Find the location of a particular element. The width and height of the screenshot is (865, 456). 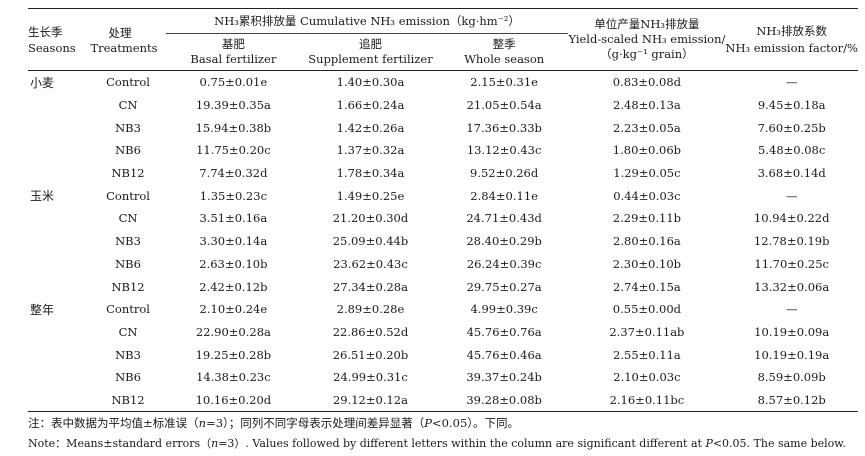

factor-cell: 5.48±0.08c is located at coordinates (792, 150).